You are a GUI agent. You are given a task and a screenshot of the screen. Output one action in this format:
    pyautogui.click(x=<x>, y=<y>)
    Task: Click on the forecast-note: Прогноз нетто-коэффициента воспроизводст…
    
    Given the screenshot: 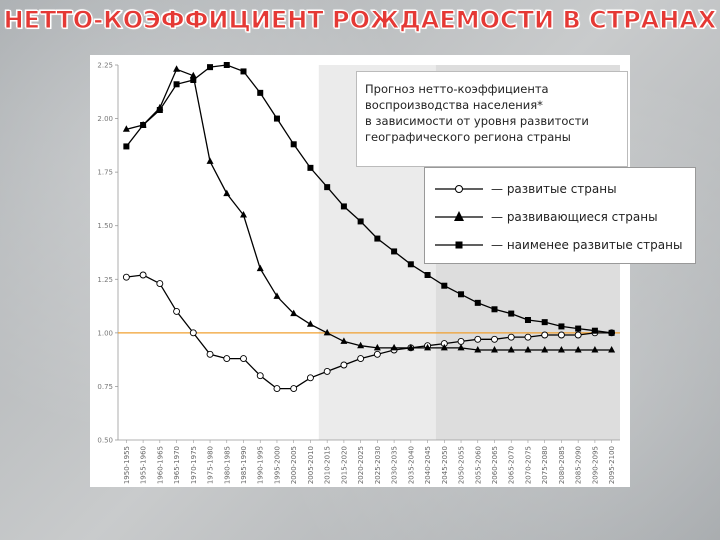 What is the action you would take?
    pyautogui.click(x=492, y=119)
    